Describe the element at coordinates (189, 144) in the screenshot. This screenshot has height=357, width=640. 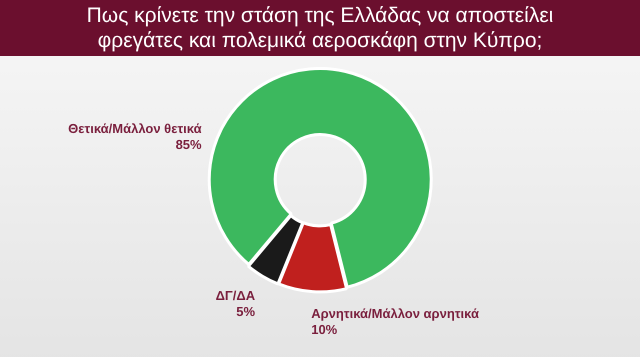
I see `data-label: 85%` at that location.